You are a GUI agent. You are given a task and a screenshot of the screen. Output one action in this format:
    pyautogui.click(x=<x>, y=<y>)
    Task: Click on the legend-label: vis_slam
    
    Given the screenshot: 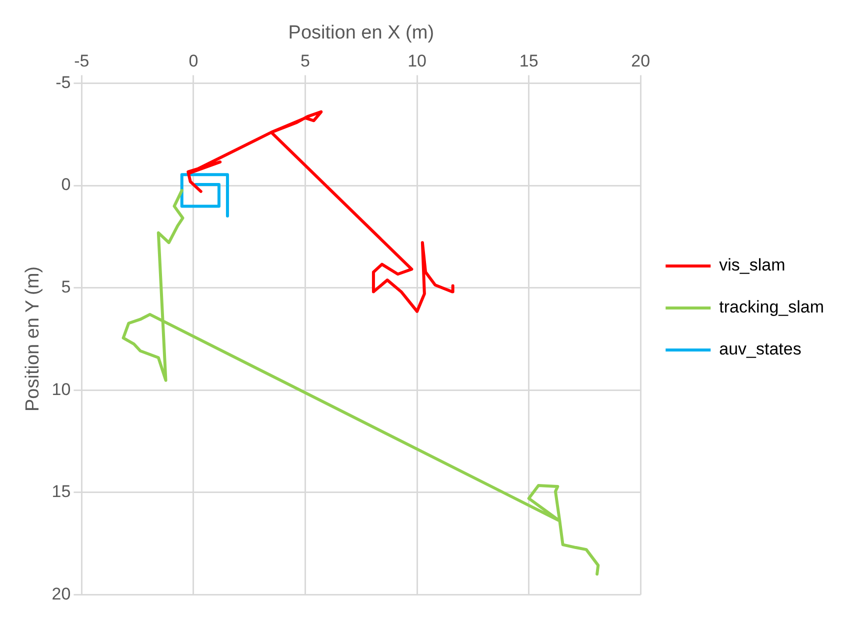 What is the action you would take?
    pyautogui.click(x=752, y=265)
    